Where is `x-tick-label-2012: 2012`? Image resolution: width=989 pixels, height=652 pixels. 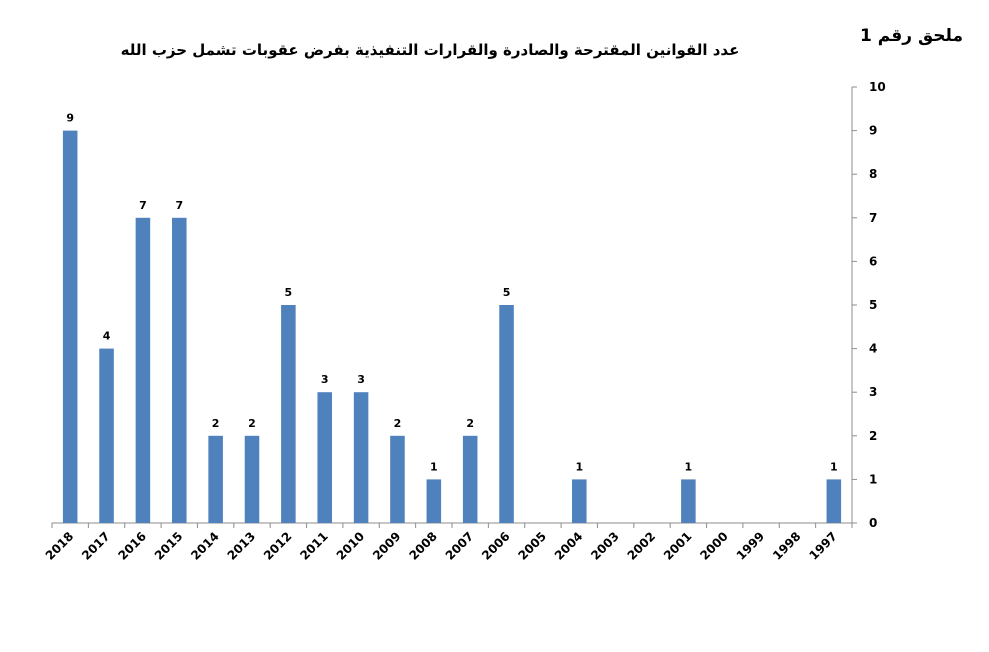
x-tick-label-2012: 2012 is located at coordinates (278, 546).